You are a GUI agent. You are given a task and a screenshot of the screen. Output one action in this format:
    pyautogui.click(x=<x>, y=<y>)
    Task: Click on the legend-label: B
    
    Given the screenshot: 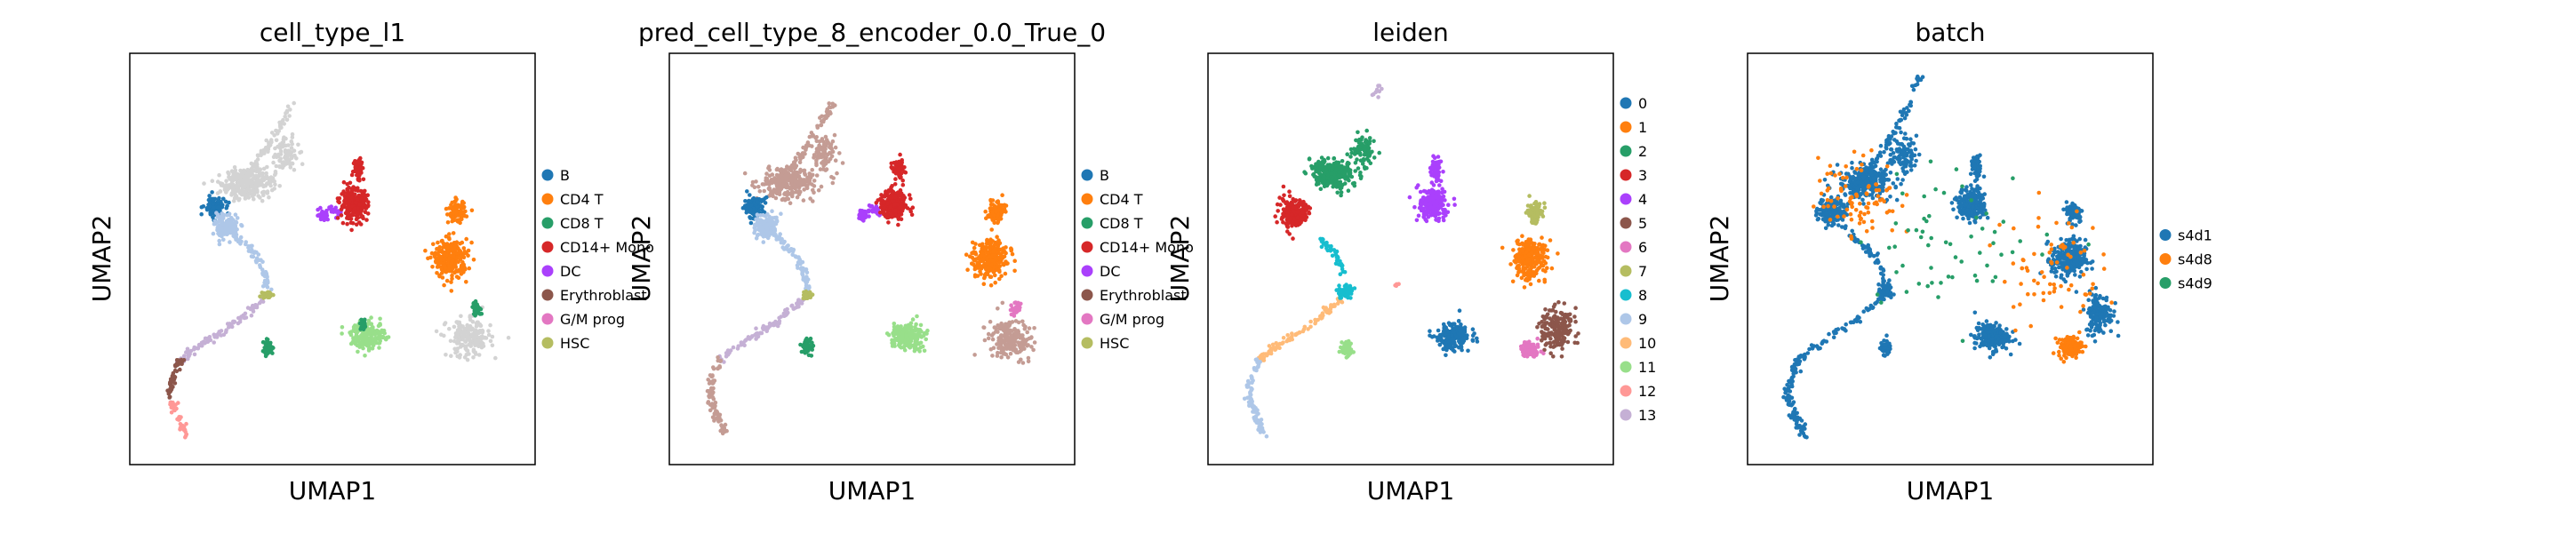 What is the action you would take?
    pyautogui.click(x=565, y=175)
    